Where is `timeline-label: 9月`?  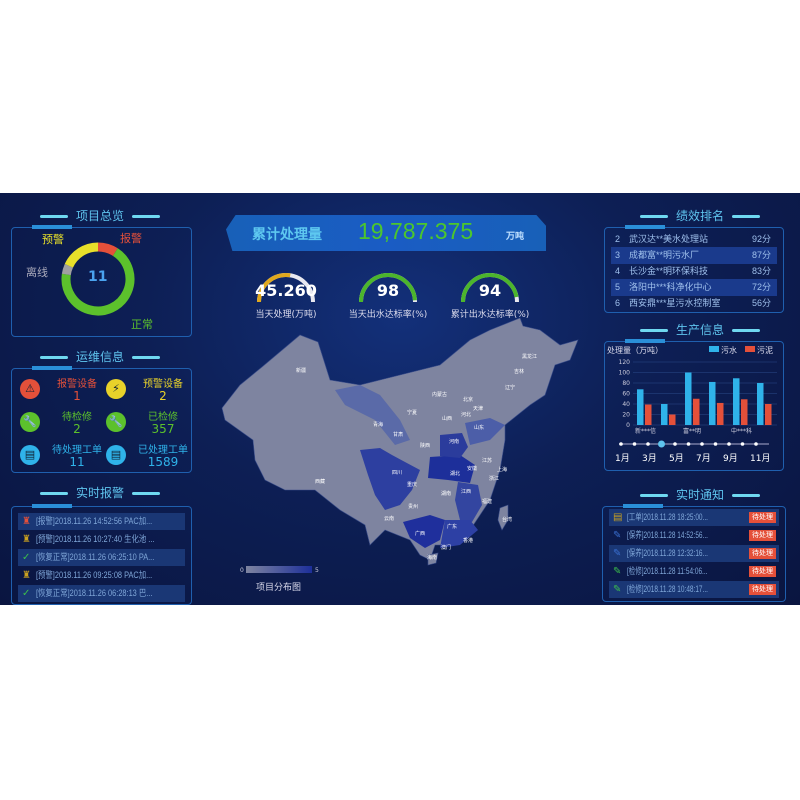
timeline-label: 9月 is located at coordinates (730, 458).